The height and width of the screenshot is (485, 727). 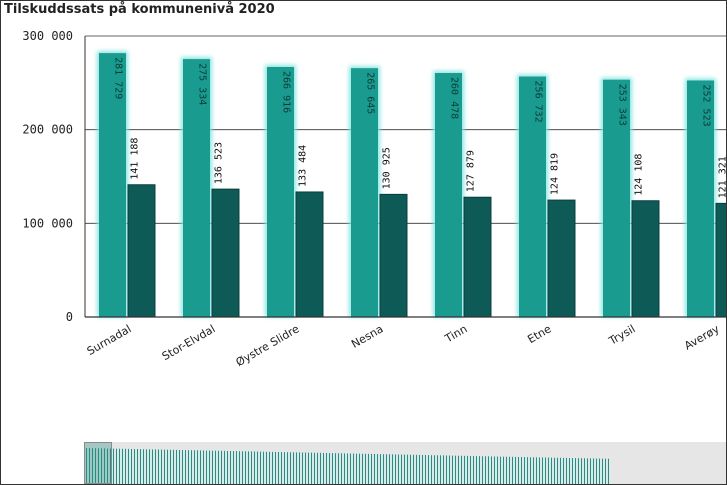 I want to click on data-label-series1: 275 334, so click(x=202, y=84).